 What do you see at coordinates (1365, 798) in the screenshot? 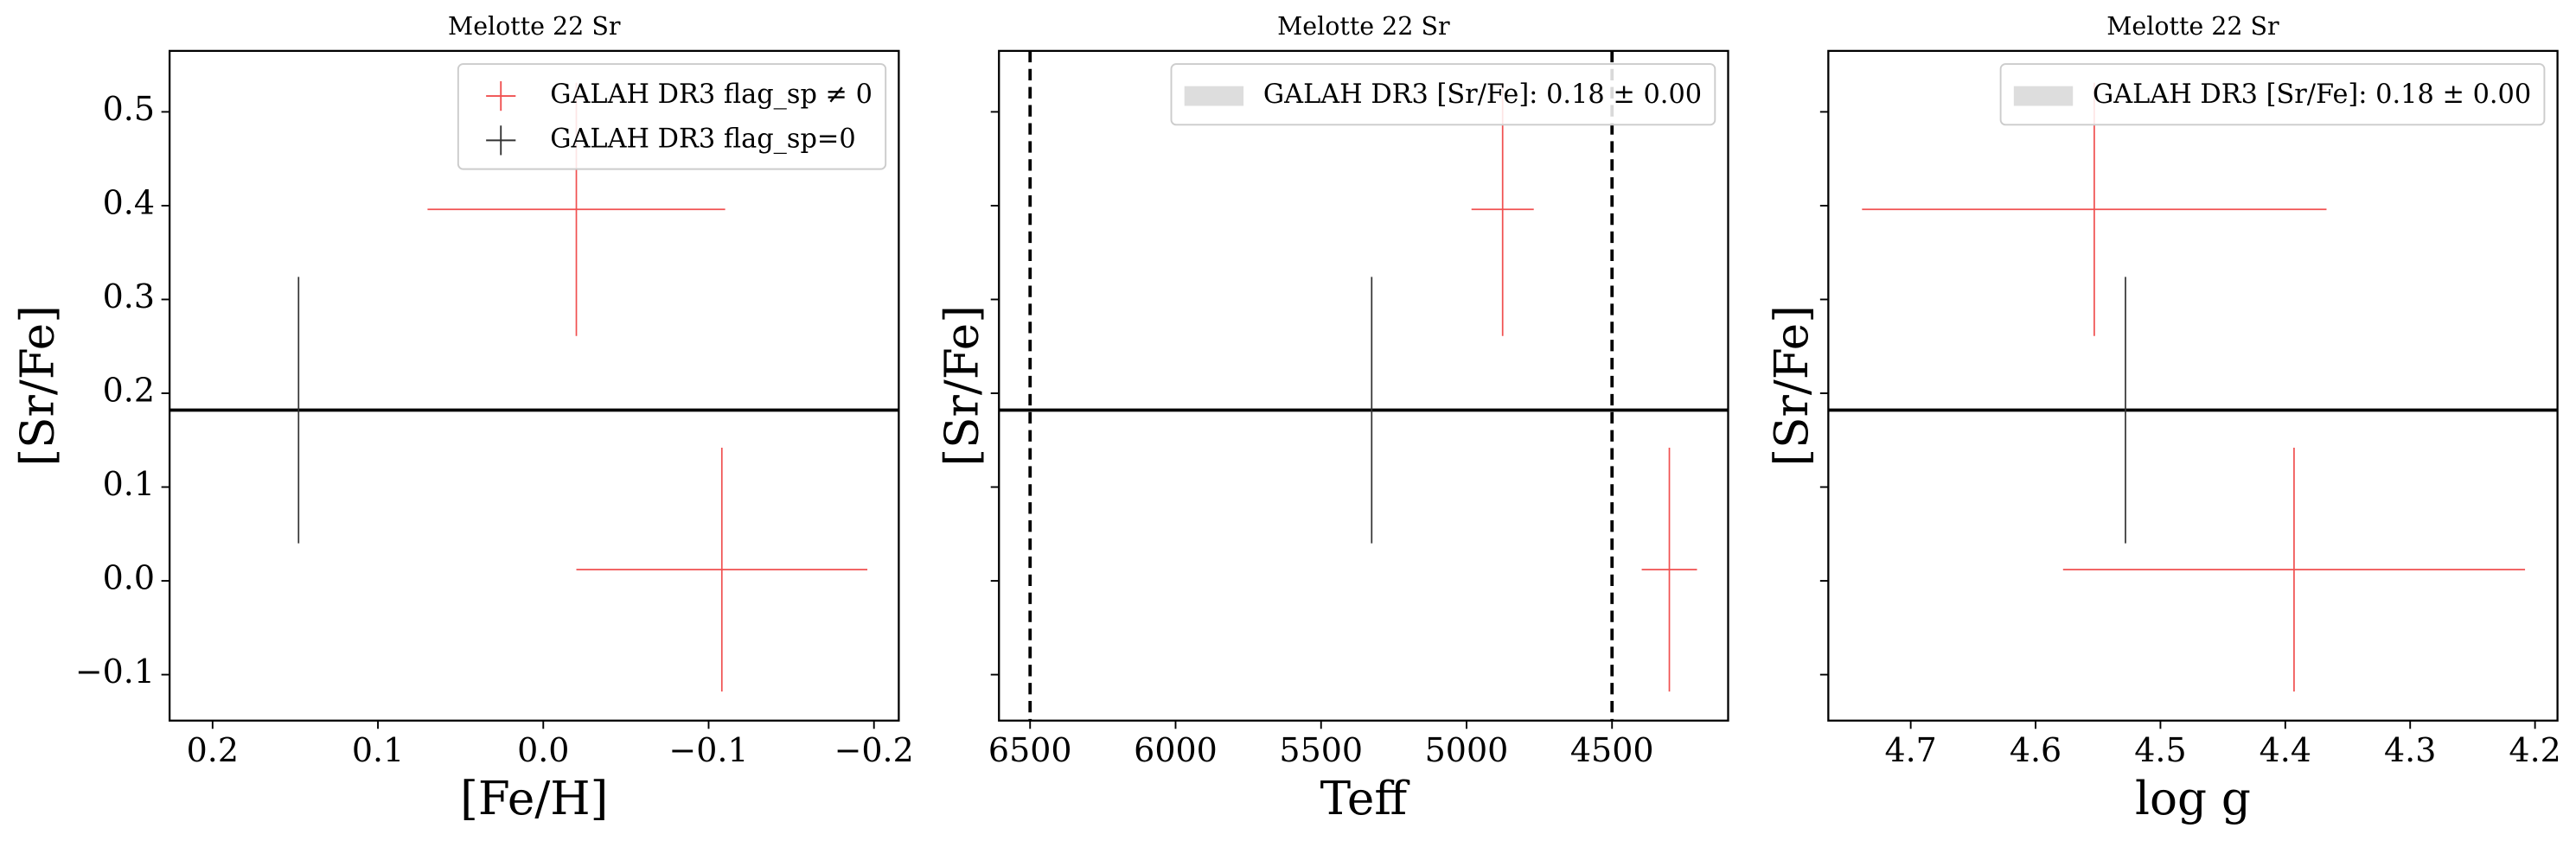
I see `x-axis-label: Teff` at bounding box center [1365, 798].